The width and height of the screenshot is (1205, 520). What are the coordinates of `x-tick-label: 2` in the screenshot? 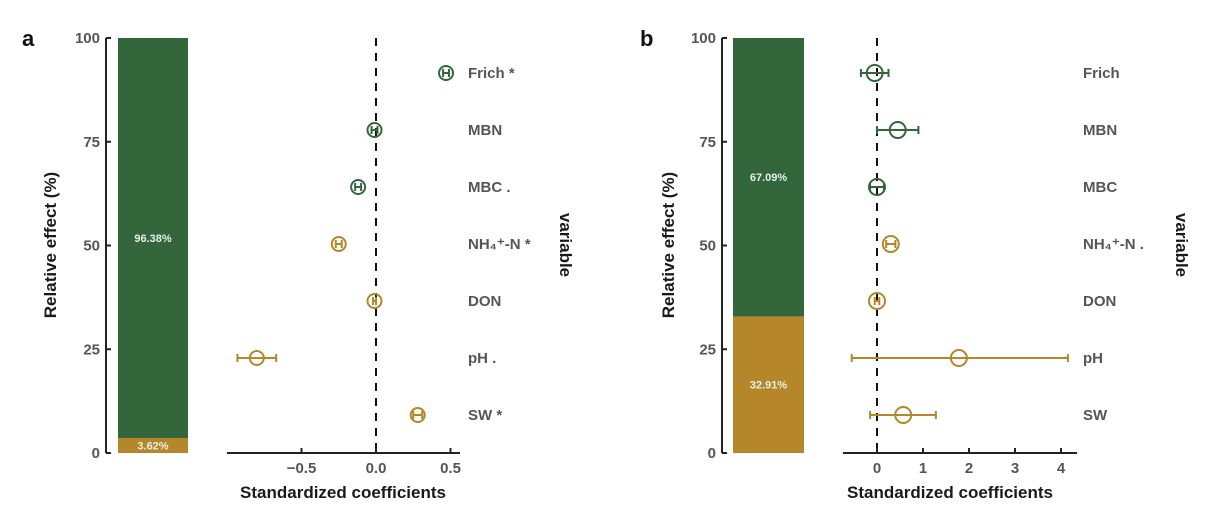 It's located at (969, 468).